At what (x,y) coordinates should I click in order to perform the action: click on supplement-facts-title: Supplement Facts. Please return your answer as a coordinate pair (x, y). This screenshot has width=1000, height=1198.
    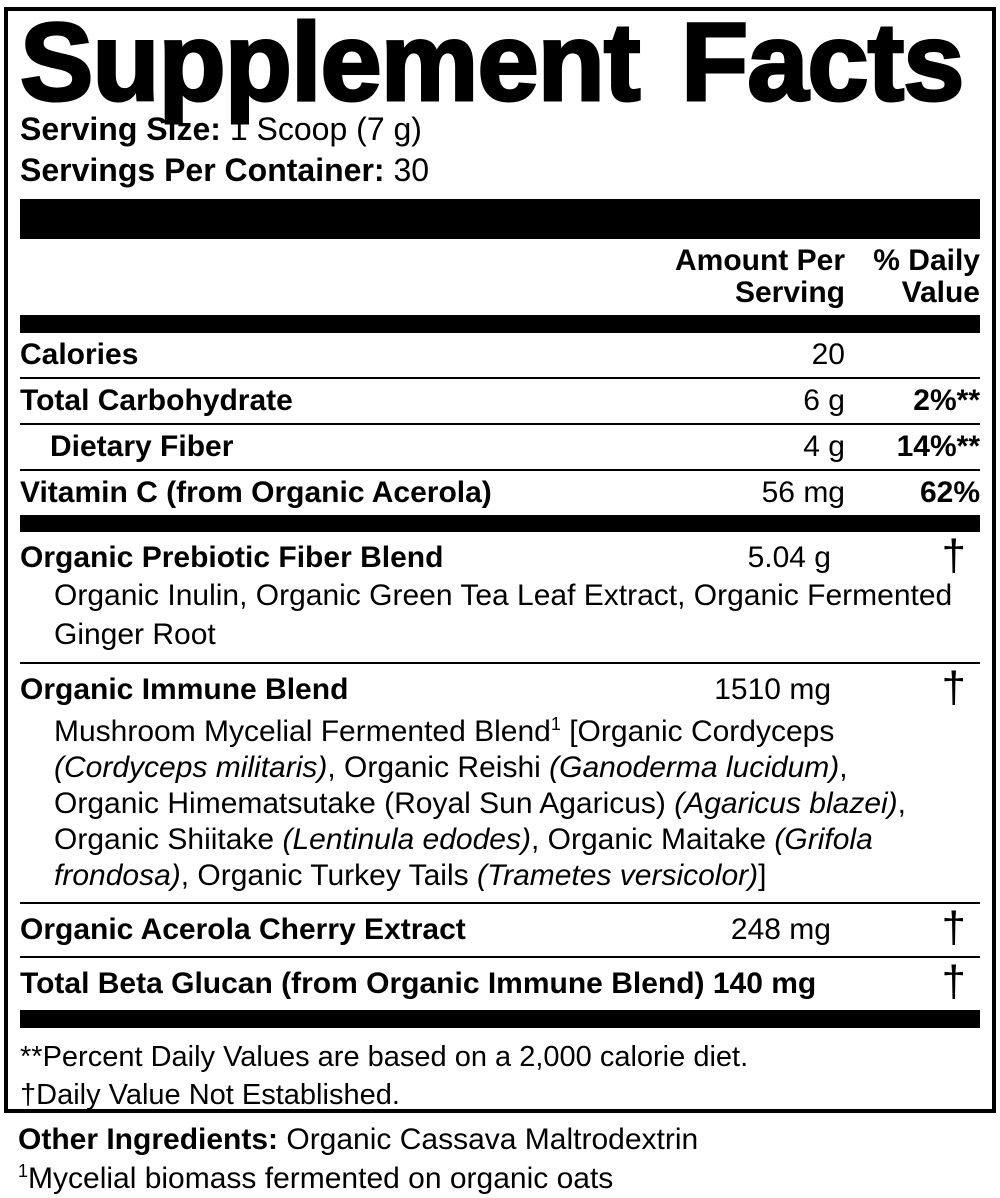
    Looking at the image, I should click on (492, 65).